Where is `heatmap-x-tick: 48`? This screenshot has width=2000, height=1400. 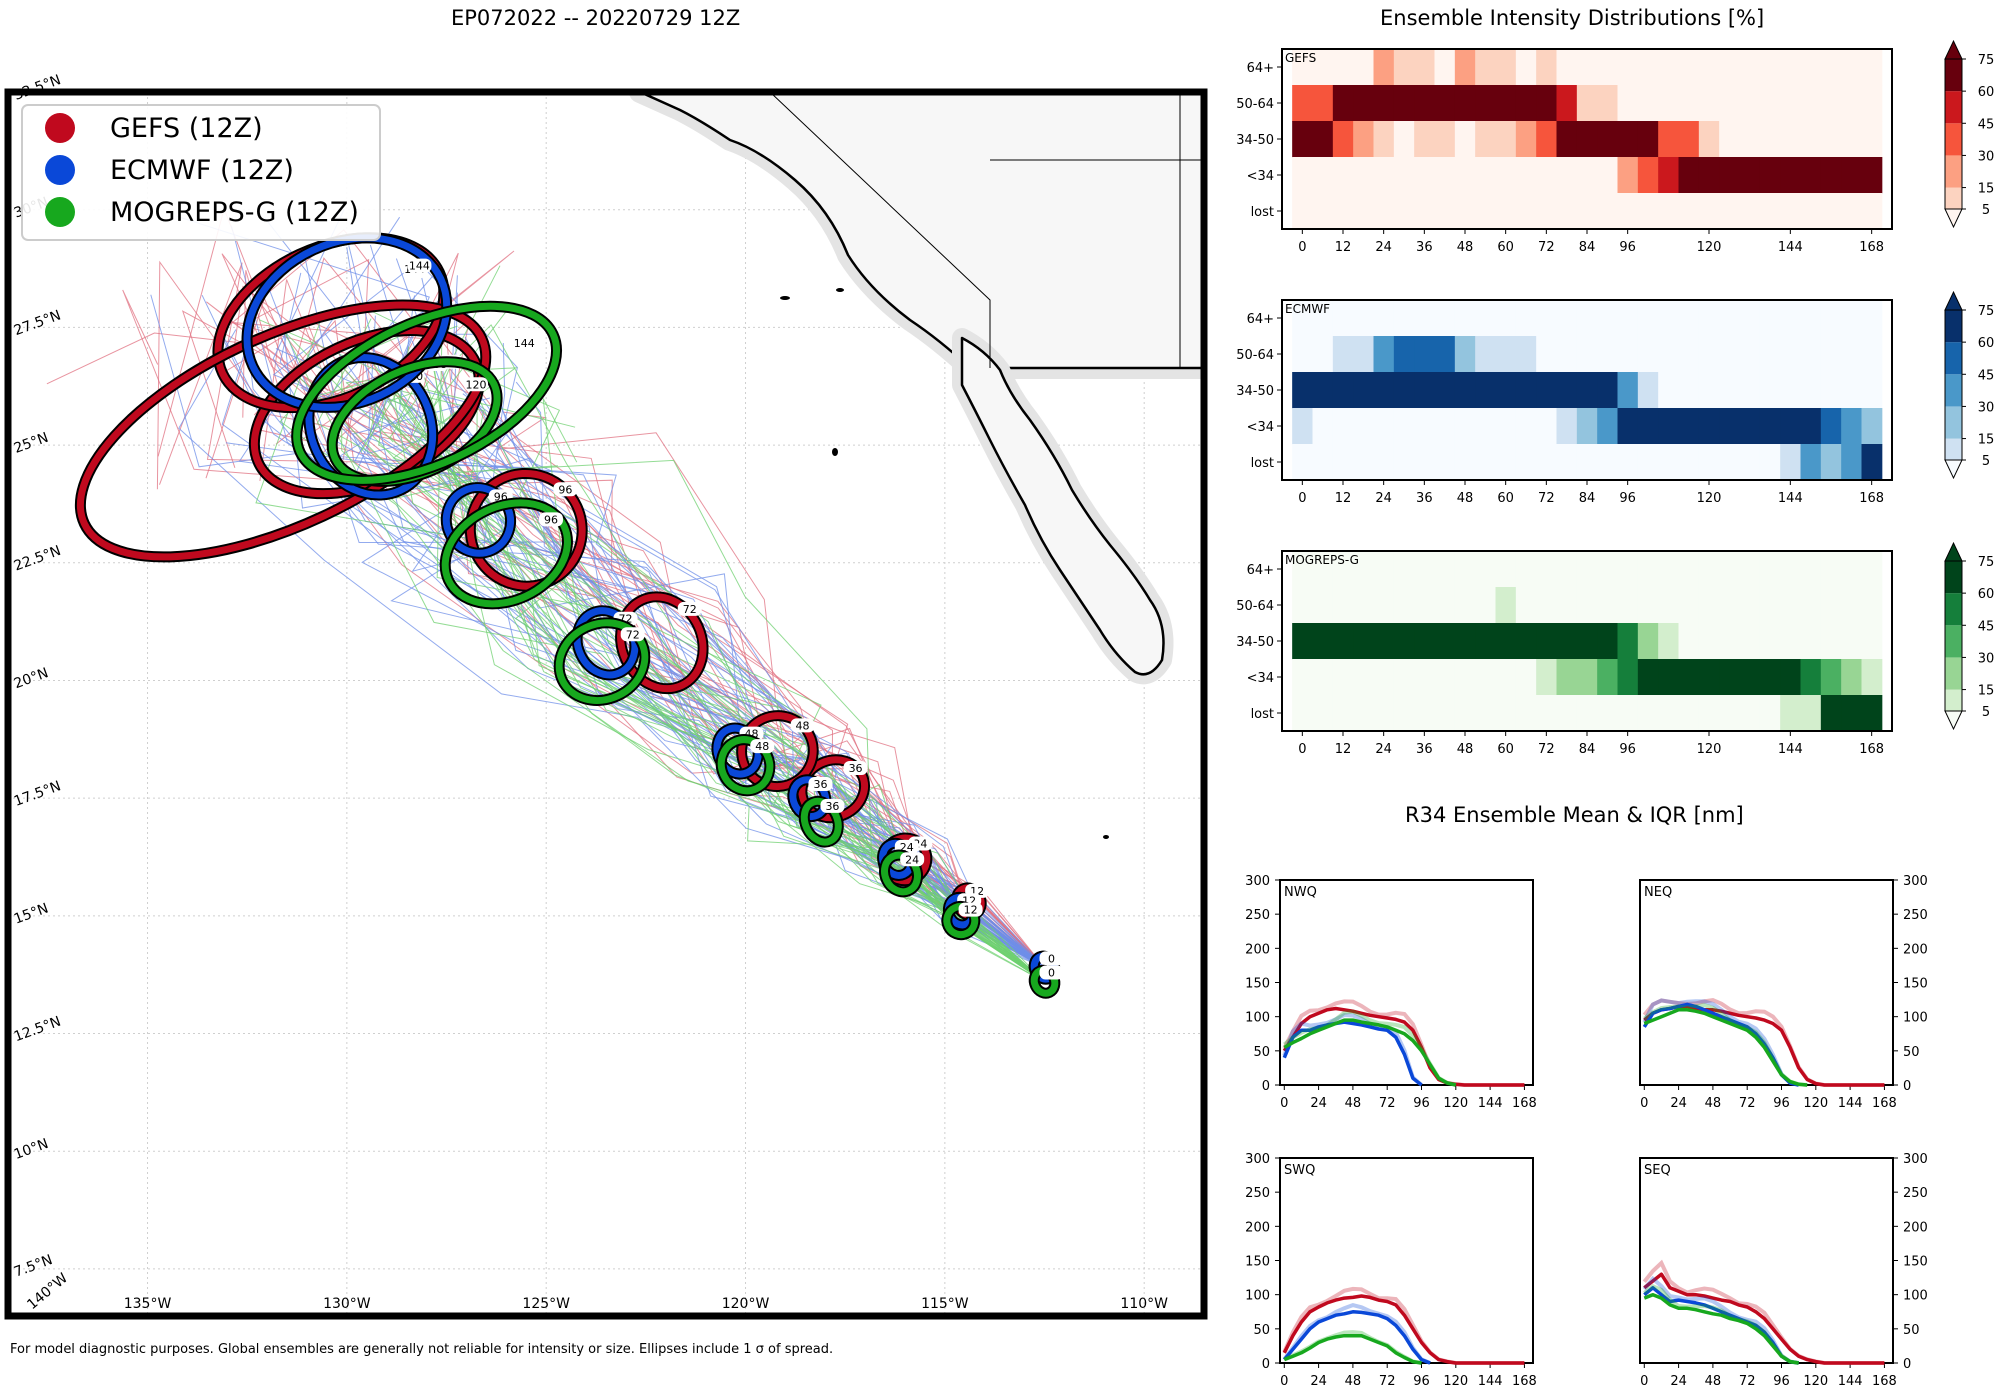
heatmap-x-tick: 48 is located at coordinates (1465, 749).